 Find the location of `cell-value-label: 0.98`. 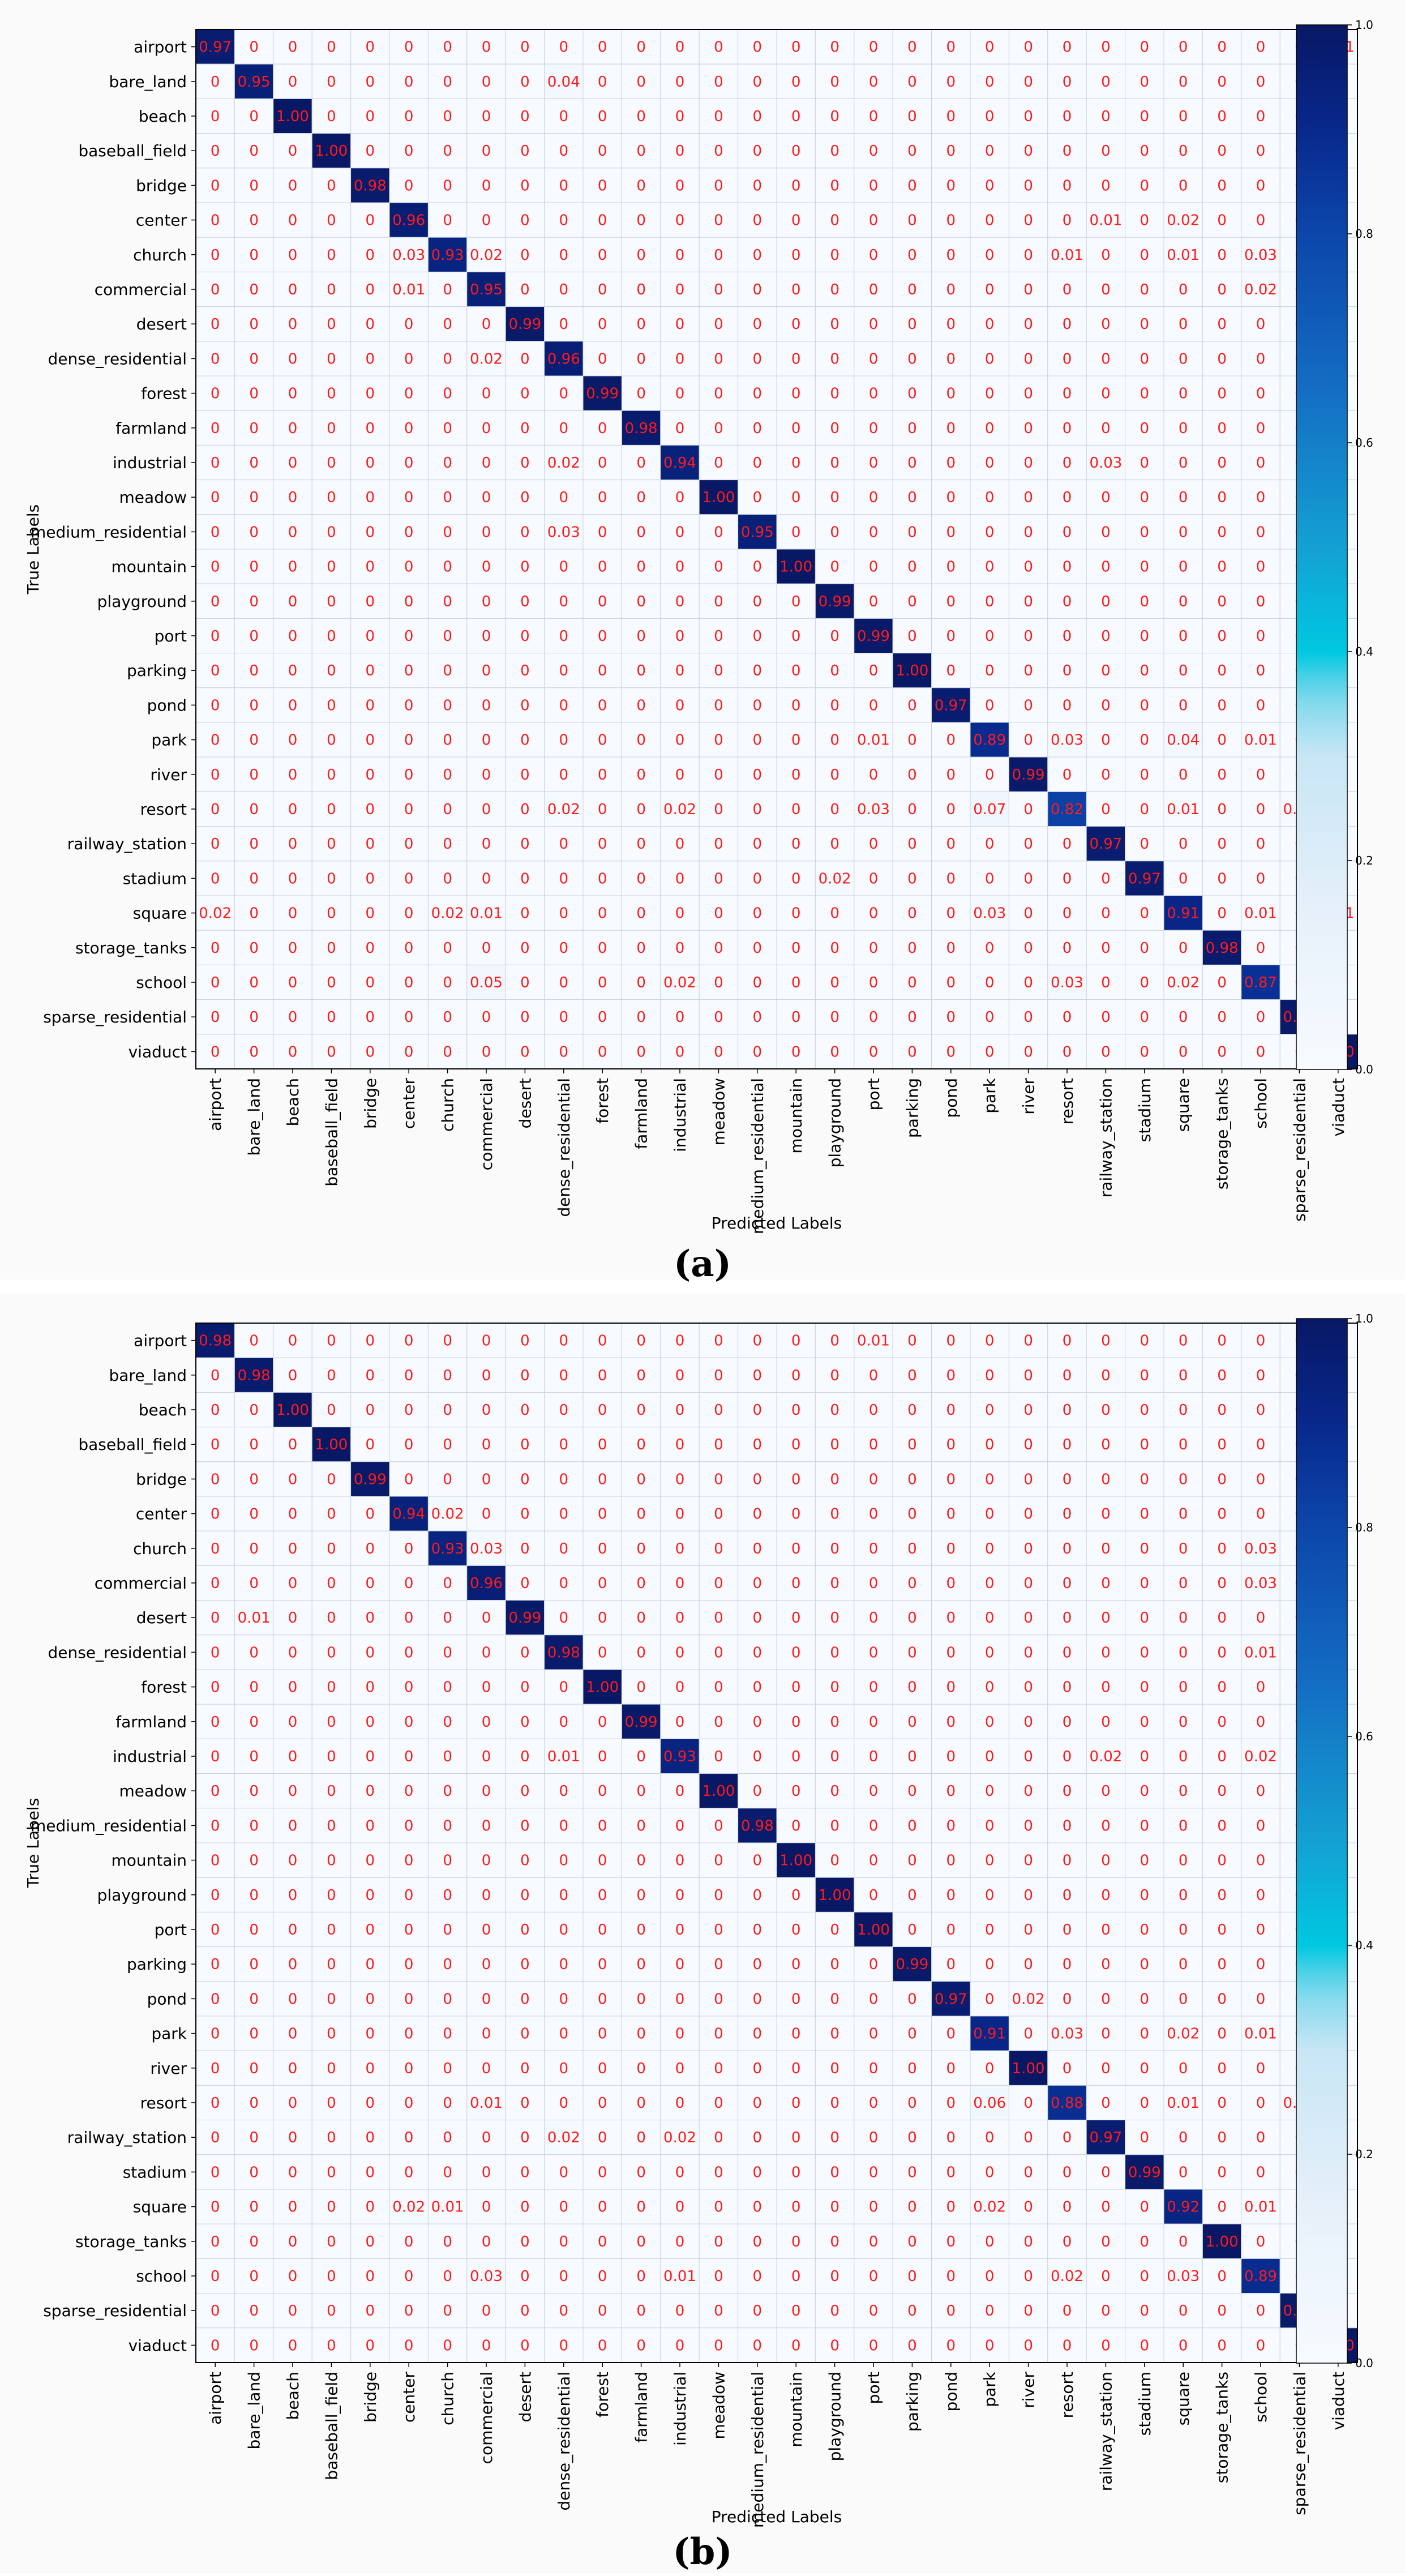

cell-value-label: 0.98 is located at coordinates (563, 1652).